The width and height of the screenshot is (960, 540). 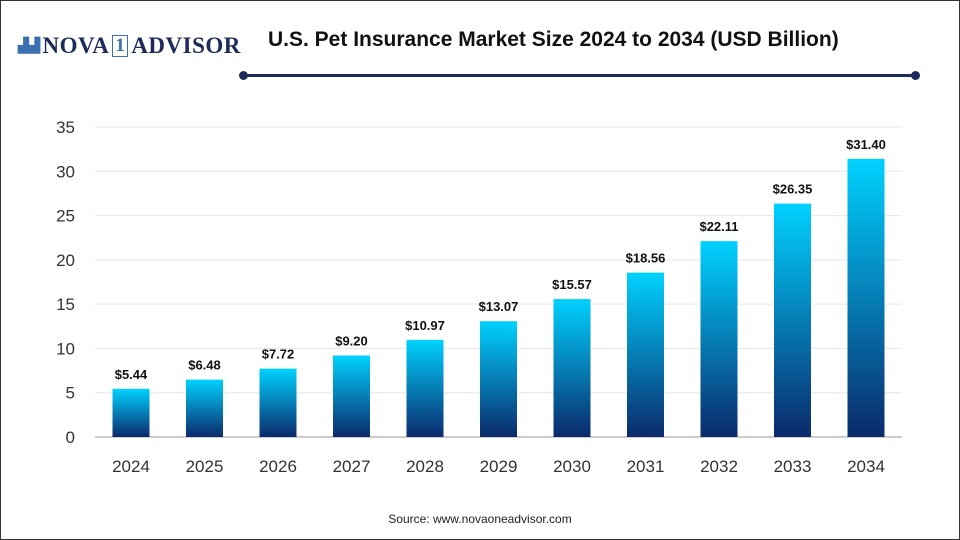 What do you see at coordinates (278, 354) in the screenshot?
I see `data-label: $7.72` at bounding box center [278, 354].